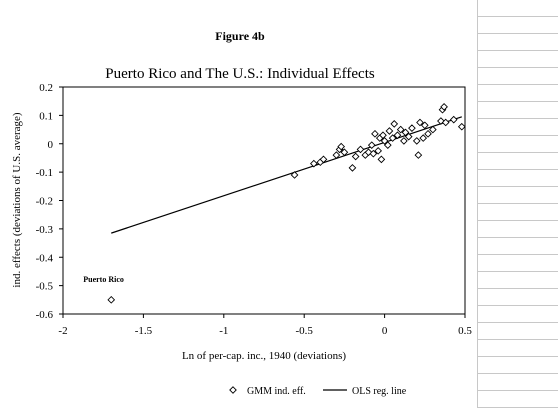  I want to click on legend-gmm-marker, so click(233, 390).